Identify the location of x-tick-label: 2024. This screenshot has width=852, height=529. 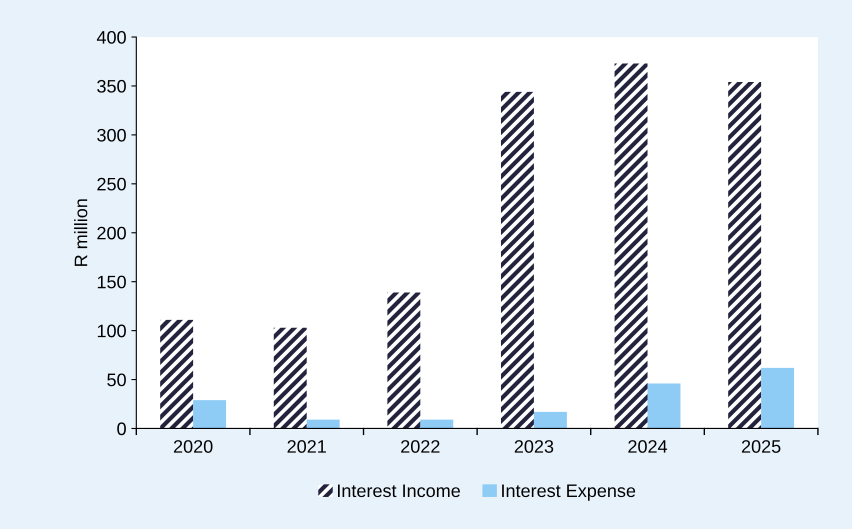
(648, 446).